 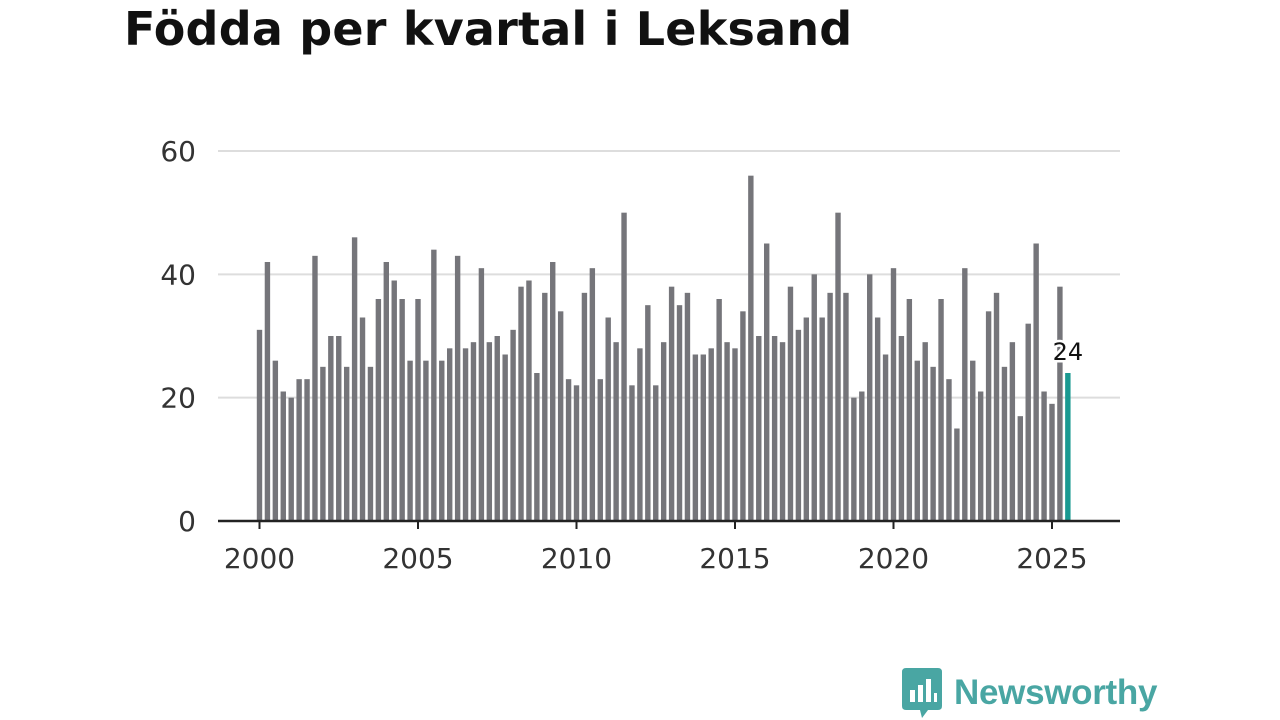 I want to click on newsworthy-logo: Newsworthy, so click(x=1029, y=693).